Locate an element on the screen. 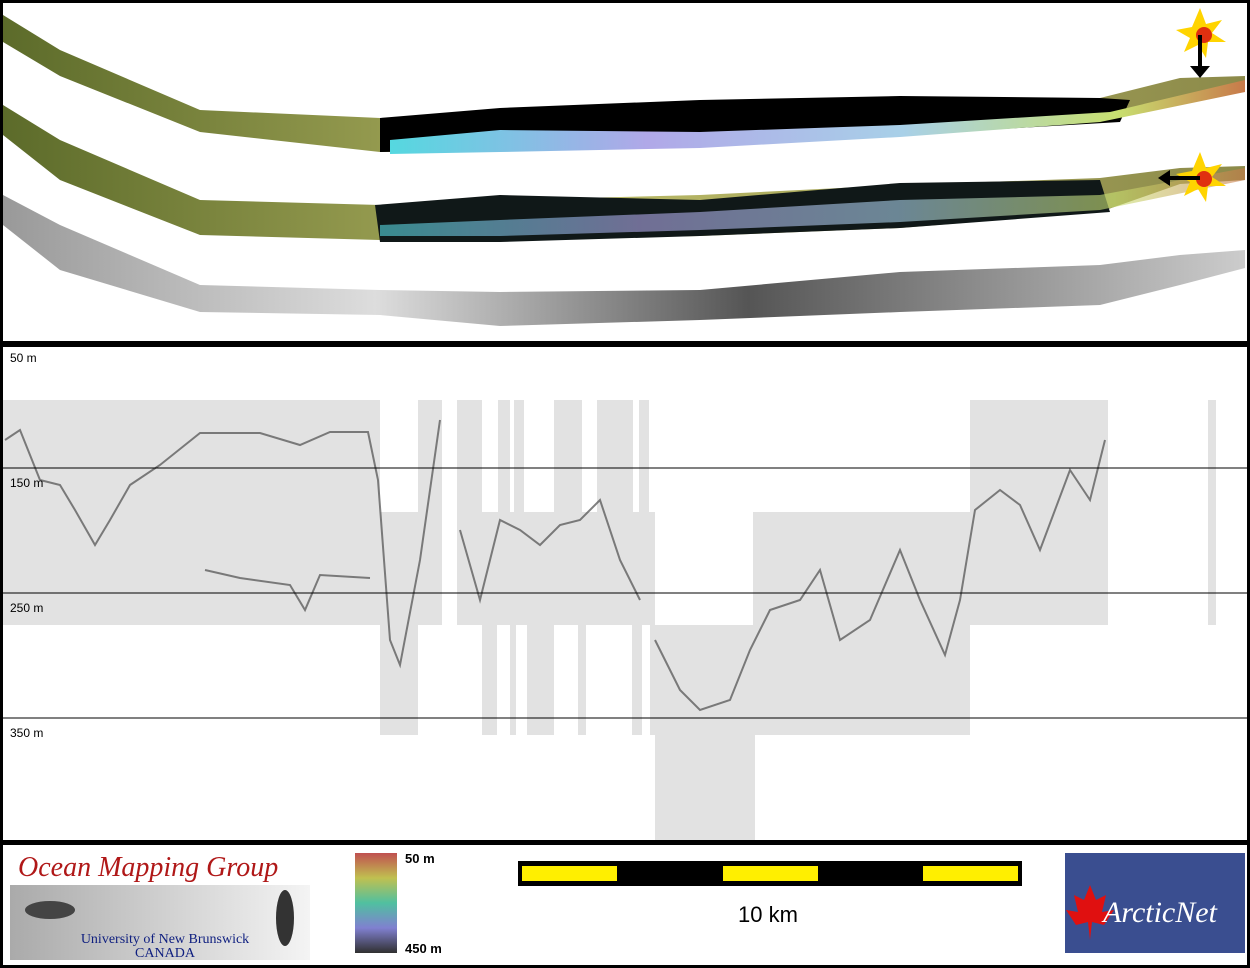 This screenshot has height=968, width=1250. logo-title: ArcticNet is located at coordinates (1159, 912).